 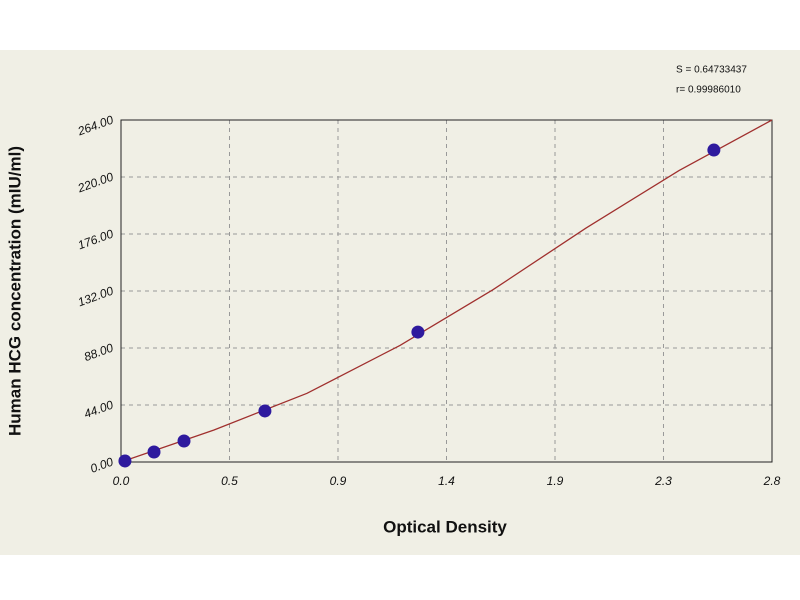 I want to click on x-tick-label: 0.5, so click(x=229, y=481).